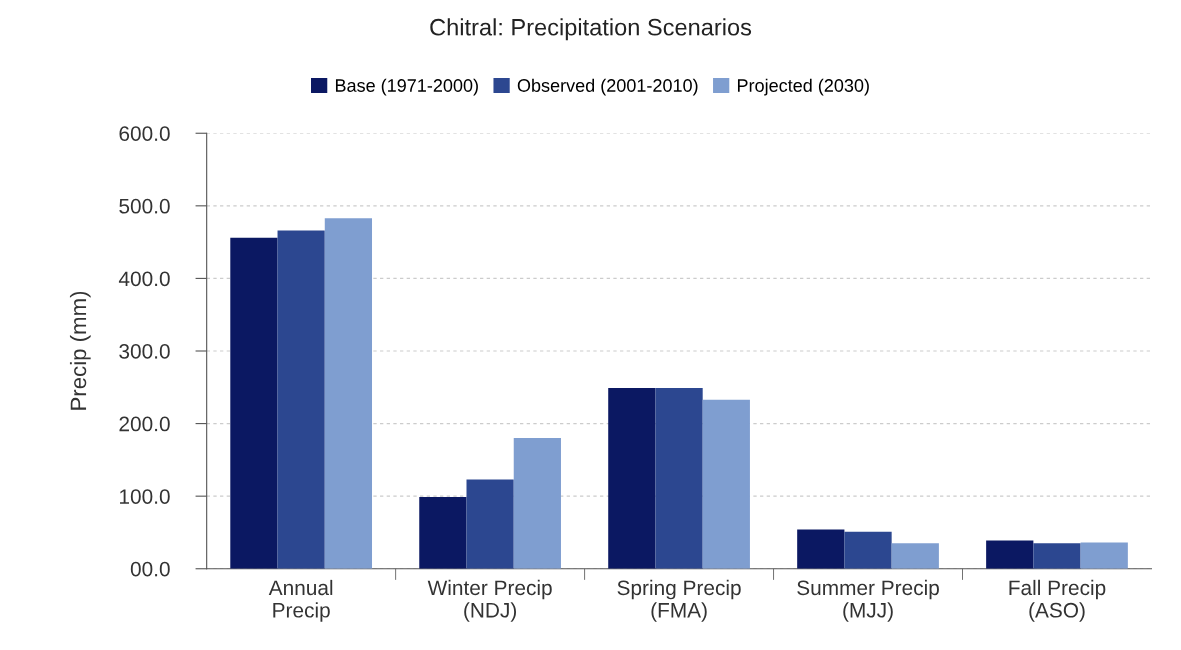 The width and height of the screenshot is (1181, 650). Describe the element at coordinates (868, 600) in the screenshot. I see `x-tick-label: Summer Precip (MJJ)` at that location.